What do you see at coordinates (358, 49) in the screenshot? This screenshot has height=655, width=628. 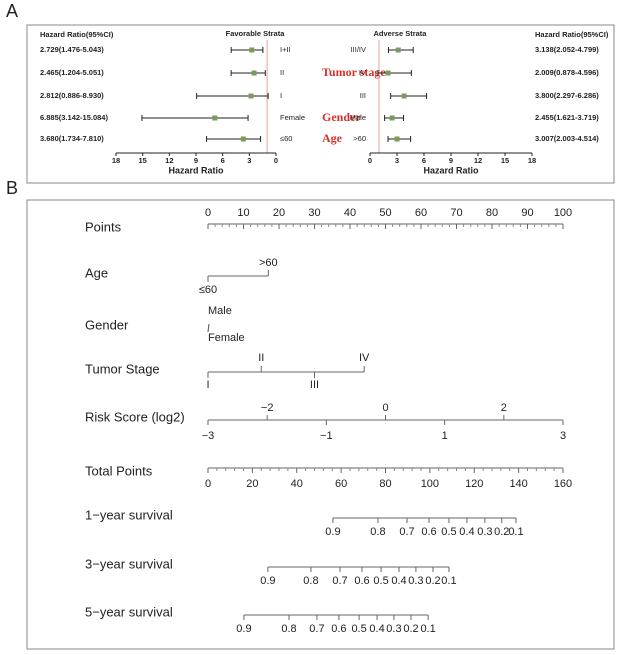 I see `category-label: III/IV` at bounding box center [358, 49].